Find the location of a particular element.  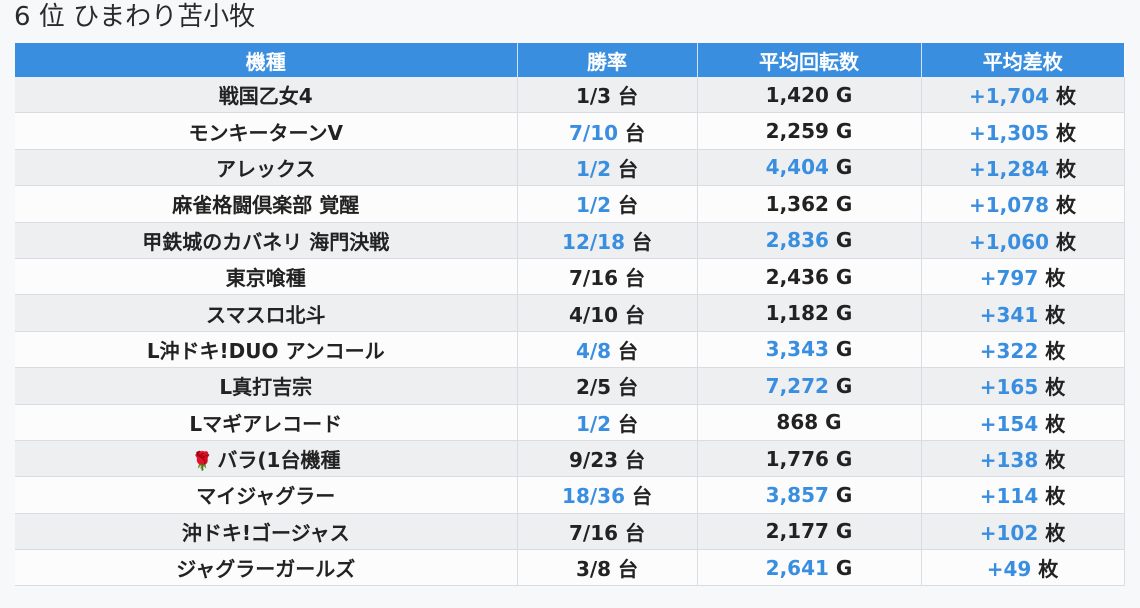

avg-diff-value: +797 is located at coordinates (1009, 278).